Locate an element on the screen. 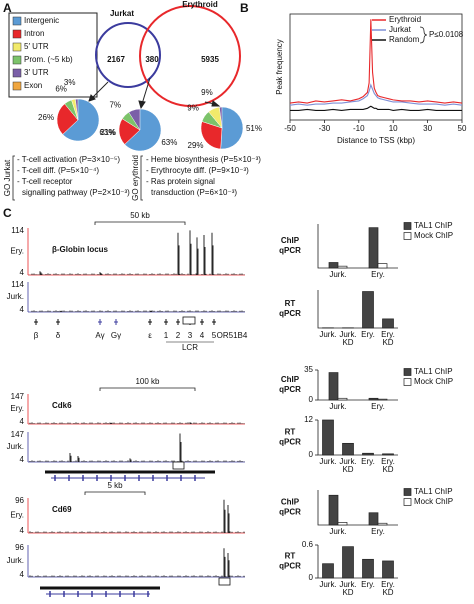 Image resolution: width=474 pixels, height=604 pixels. venn-count: 2167 is located at coordinates (116, 59).